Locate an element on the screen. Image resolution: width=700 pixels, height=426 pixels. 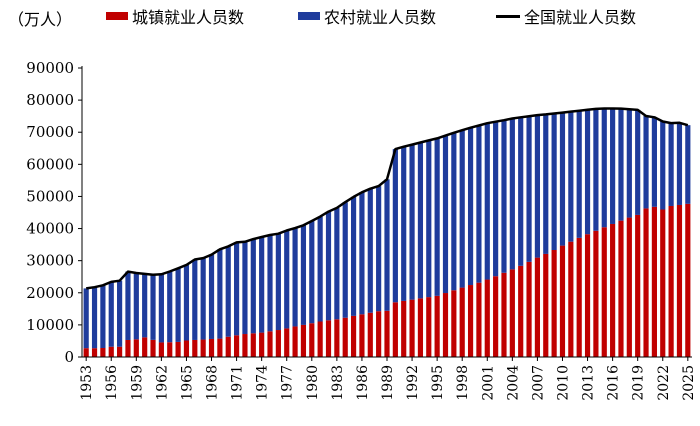
y-tick-label: 60000 is located at coordinates (50, 164).